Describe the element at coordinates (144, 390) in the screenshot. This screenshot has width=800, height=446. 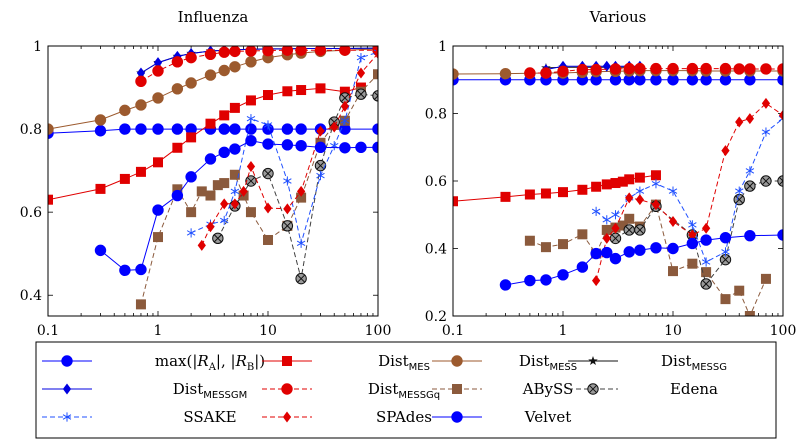
I see `legend-entry-messgm: DistMESSGM` at that location.